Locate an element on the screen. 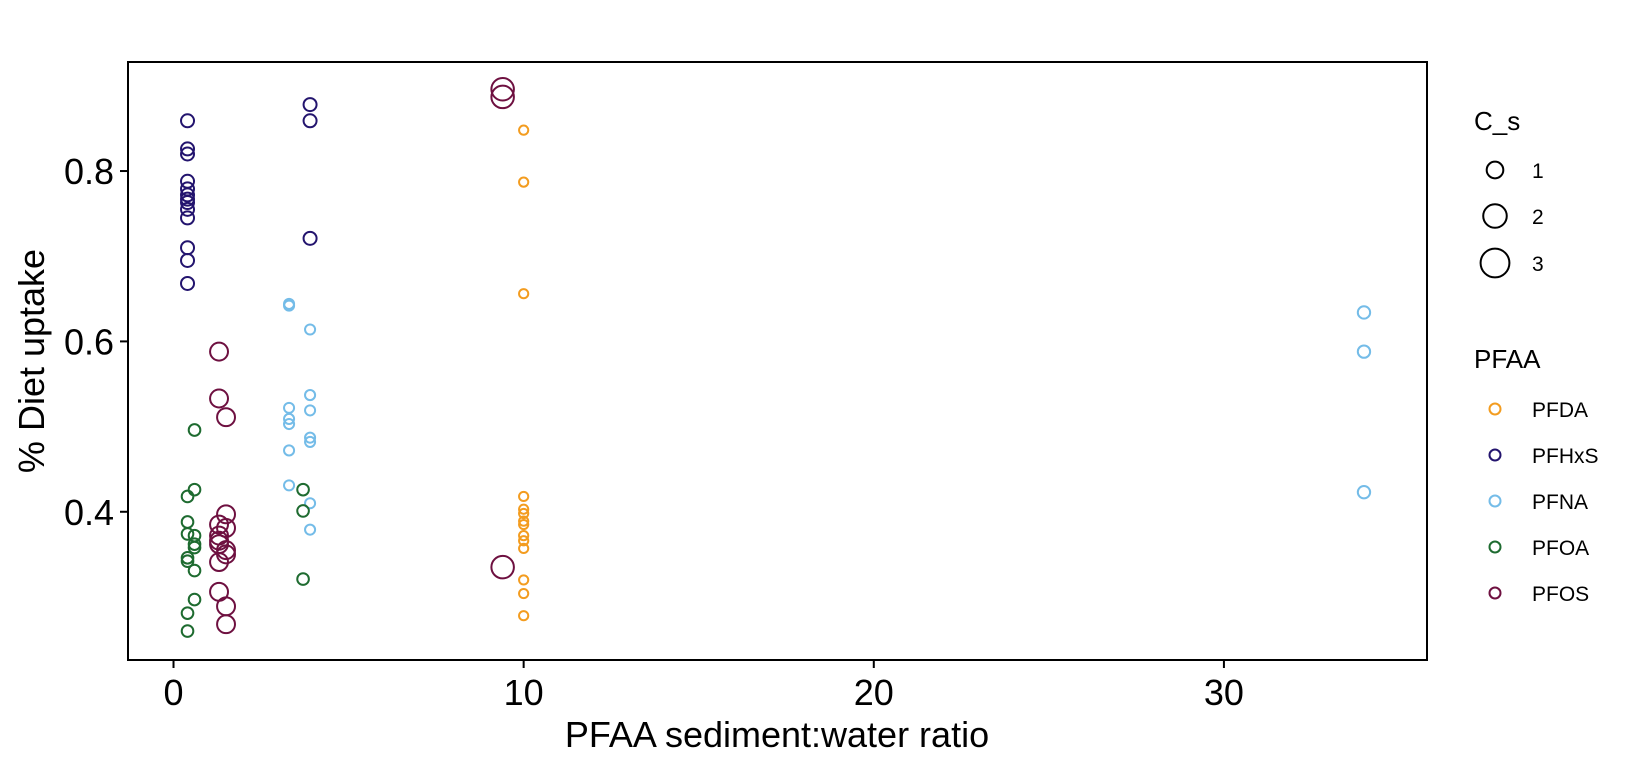 The image size is (1632, 768). x-axis-title: PFAA sediment:water ratio is located at coordinates (777, 734).